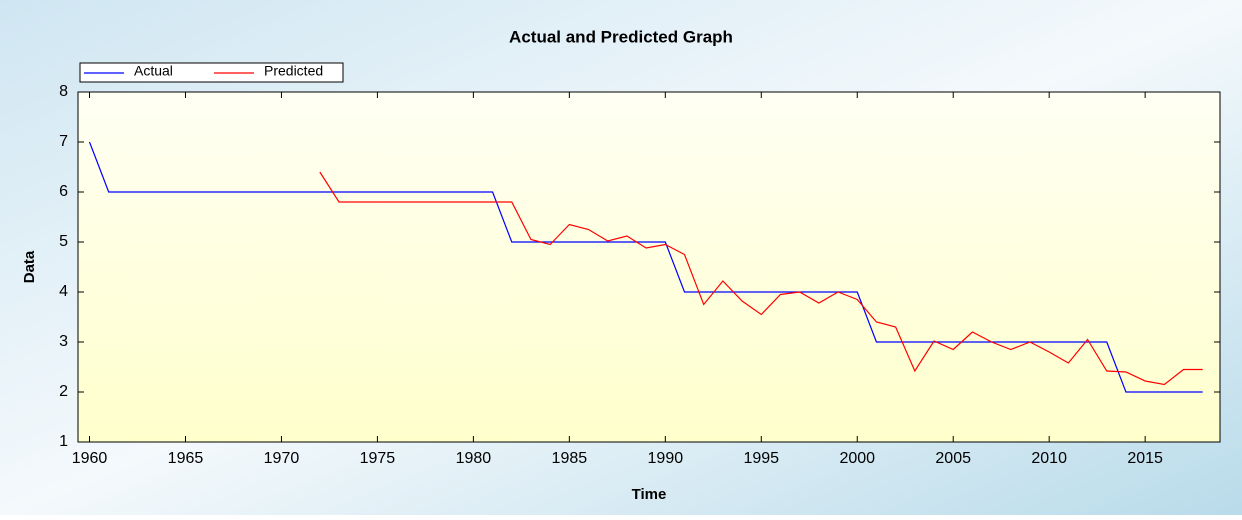 Image resolution: width=1242 pixels, height=520 pixels. I want to click on x-tick-label: 1995, so click(761, 458).